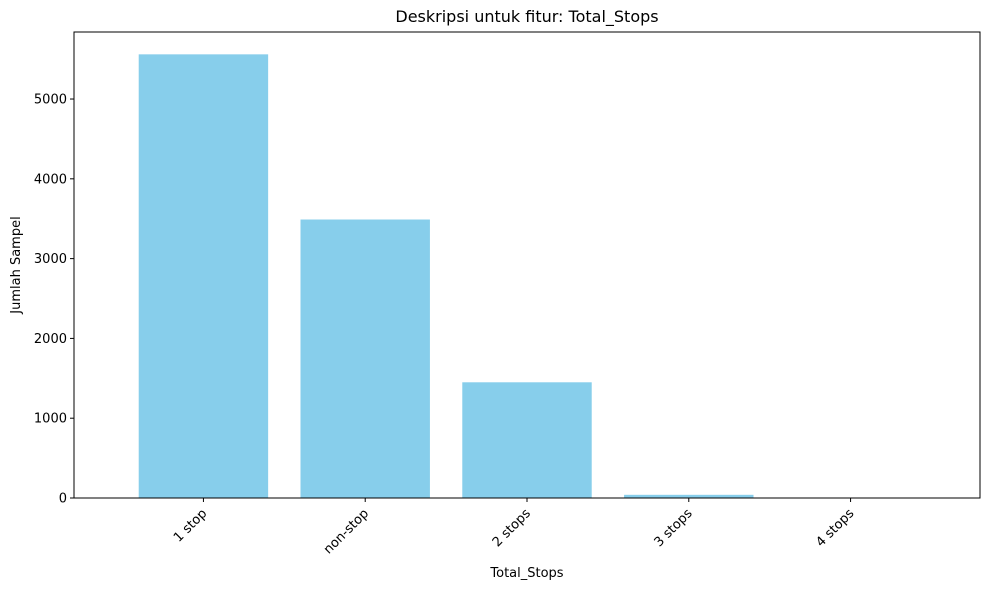 Image resolution: width=989 pixels, height=590 pixels. What do you see at coordinates (203, 276) in the screenshot?
I see `bar-1-stop` at bounding box center [203, 276].